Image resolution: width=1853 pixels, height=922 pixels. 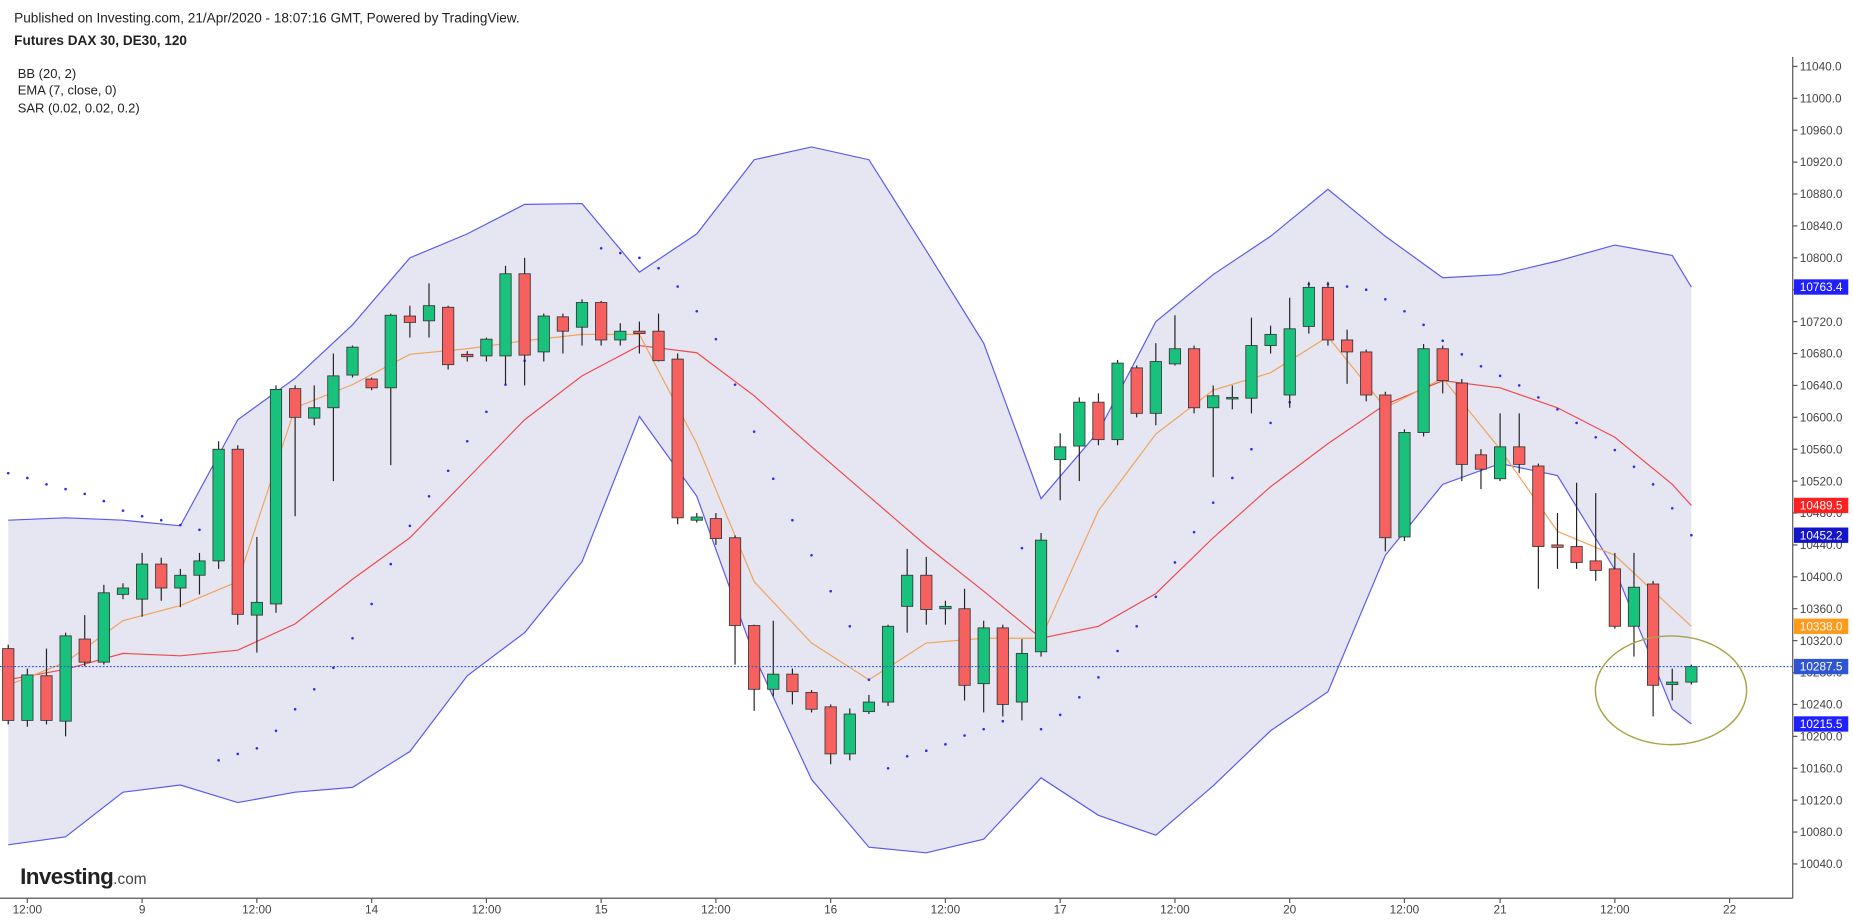 What do you see at coordinates (1821, 506) in the screenshot?
I see `price-badge-label: 10489.5` at bounding box center [1821, 506].